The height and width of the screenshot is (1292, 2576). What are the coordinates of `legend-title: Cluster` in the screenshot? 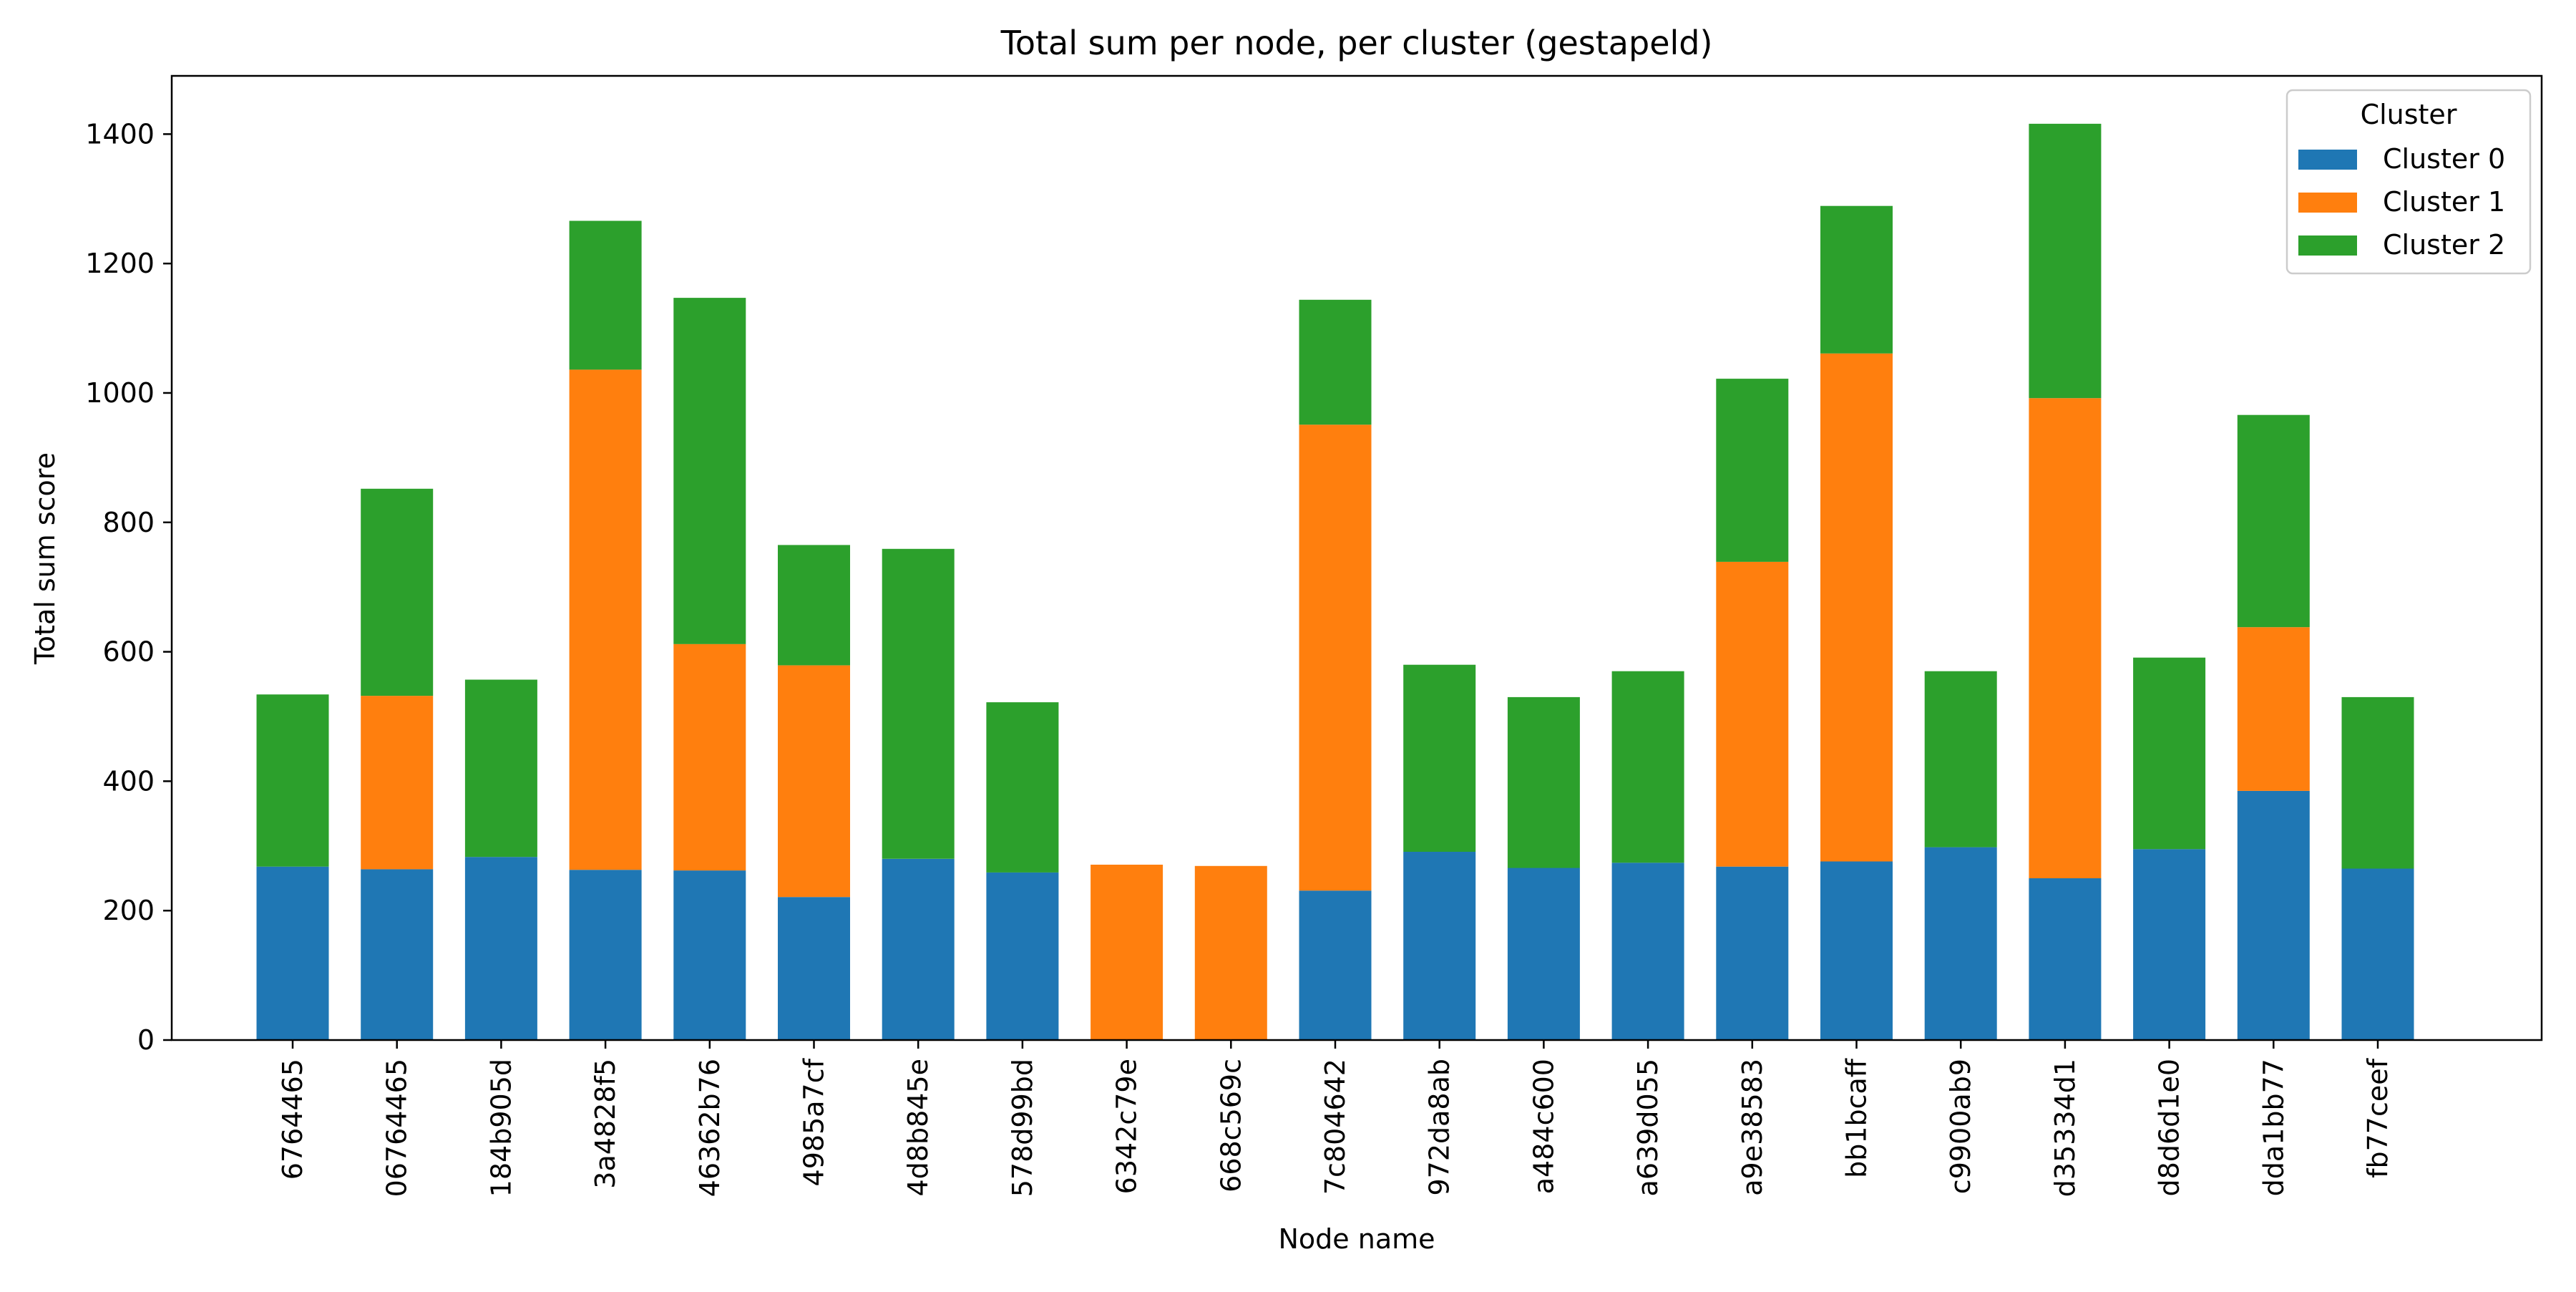 It's located at (2409, 114).